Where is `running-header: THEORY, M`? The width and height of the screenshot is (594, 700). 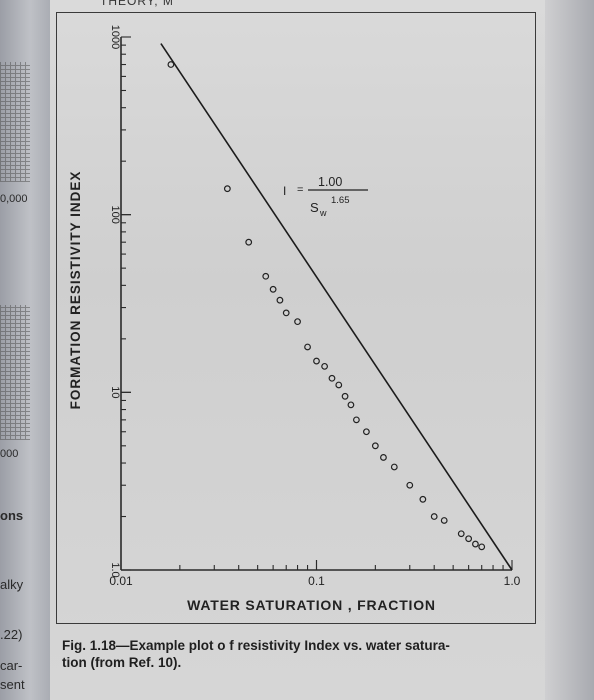 running-header: THEORY, M is located at coordinates (137, 4).